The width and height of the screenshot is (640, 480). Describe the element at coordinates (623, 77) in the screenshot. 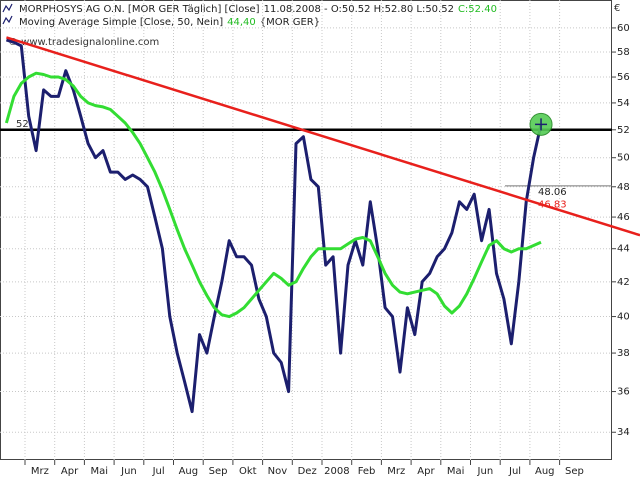

I see `y-tick-label: 56` at that location.